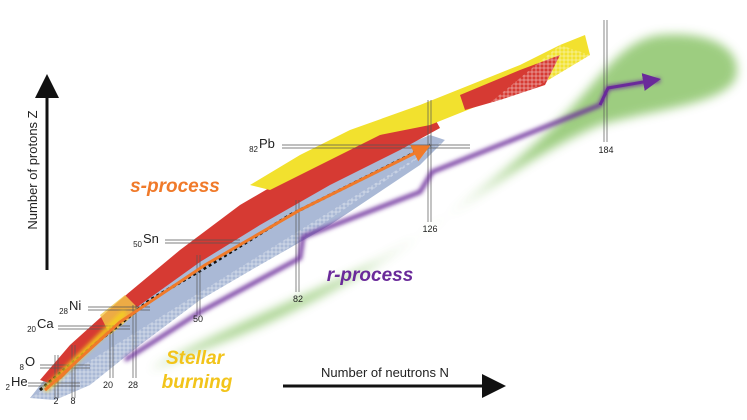 This screenshot has width=747, height=420. What do you see at coordinates (253, 149) in the screenshot?
I see `element-z: 82` at bounding box center [253, 149].